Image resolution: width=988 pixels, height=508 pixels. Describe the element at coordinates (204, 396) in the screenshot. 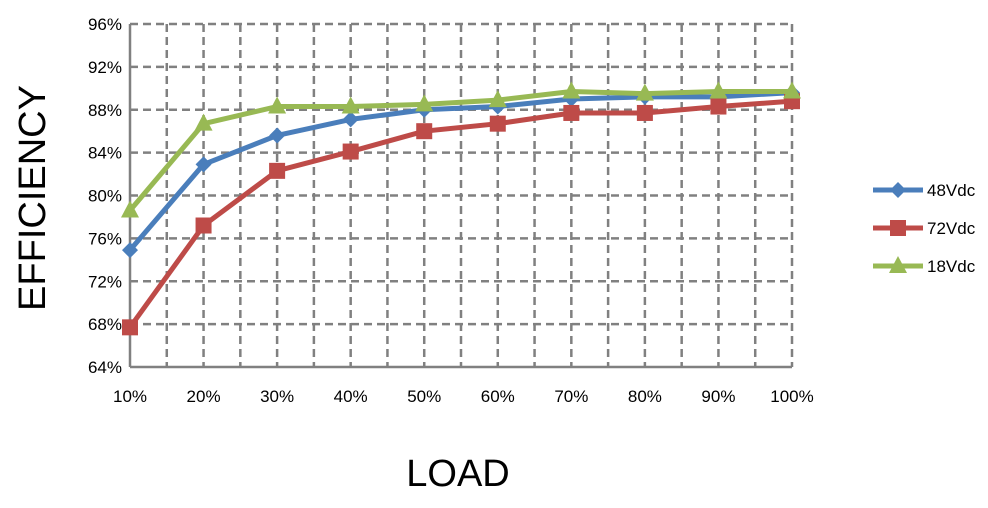

I see `x-tick-label: 20%` at that location.